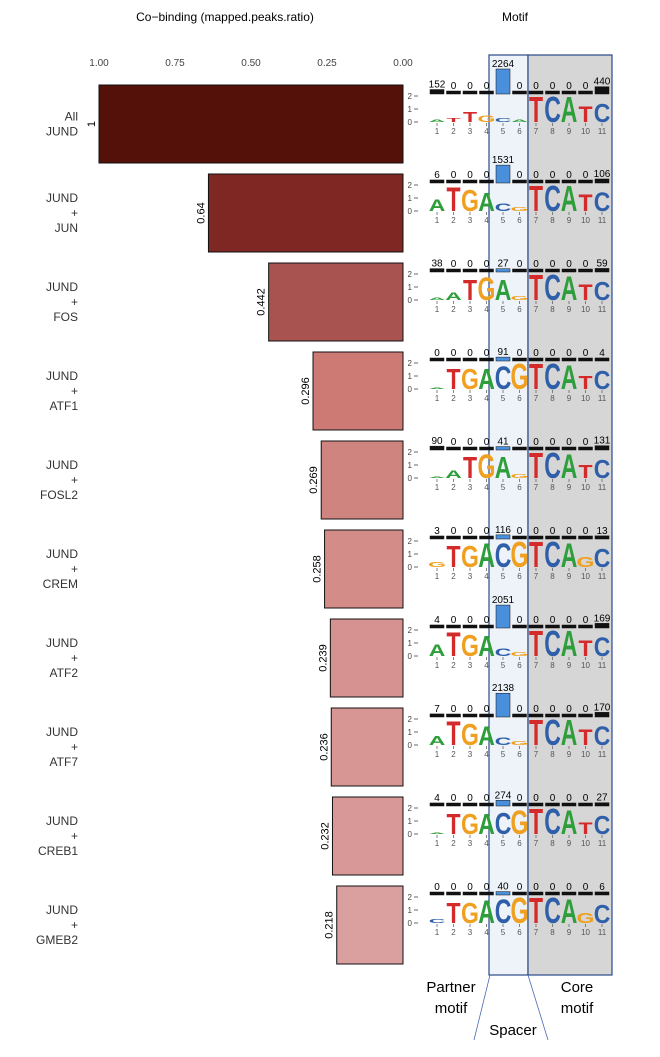 The width and height of the screenshot is (660, 1057). I want to click on count-label: 170, so click(602, 707).